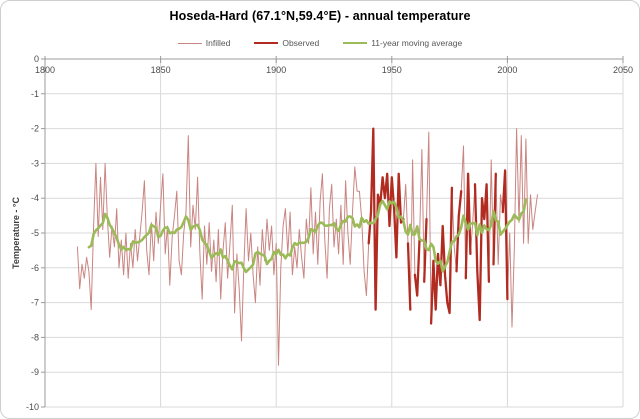  Describe the element at coordinates (35, 94) in the screenshot. I see `y-tick-label: -1` at that location.